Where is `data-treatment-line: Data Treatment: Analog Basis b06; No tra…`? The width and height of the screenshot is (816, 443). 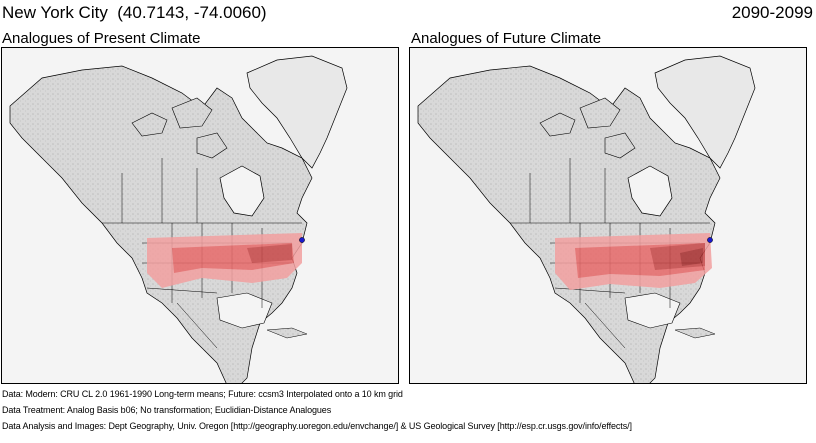
data-treatment-line: Data Treatment: Analog Basis b06; No tra… is located at coordinates (167, 410).